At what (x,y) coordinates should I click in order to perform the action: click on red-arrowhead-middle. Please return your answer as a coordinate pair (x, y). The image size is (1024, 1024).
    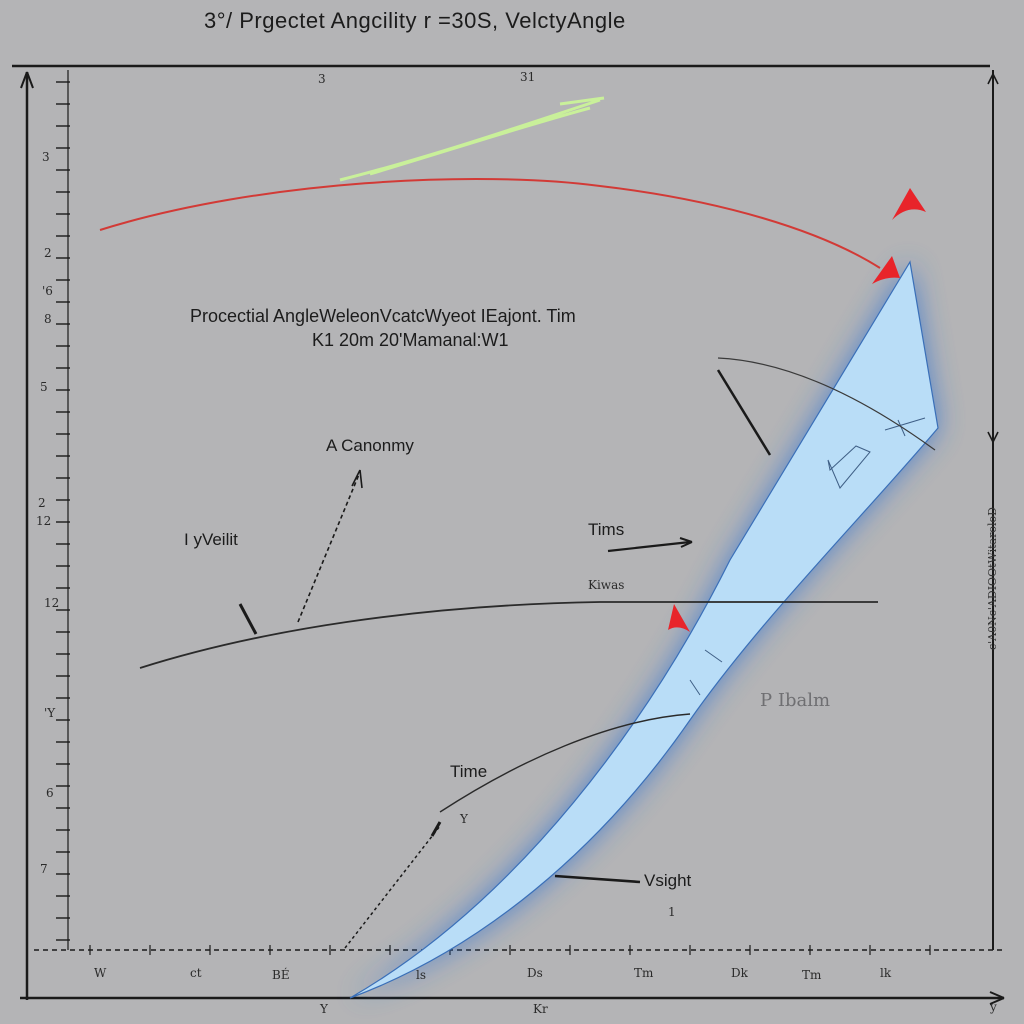
    Looking at the image, I should click on (679, 618).